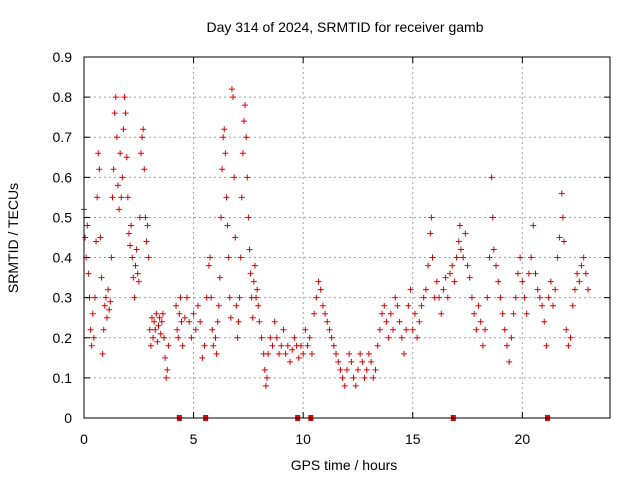 The width and height of the screenshot is (640, 480). I want to click on y-tick-label: 0, so click(68, 418).